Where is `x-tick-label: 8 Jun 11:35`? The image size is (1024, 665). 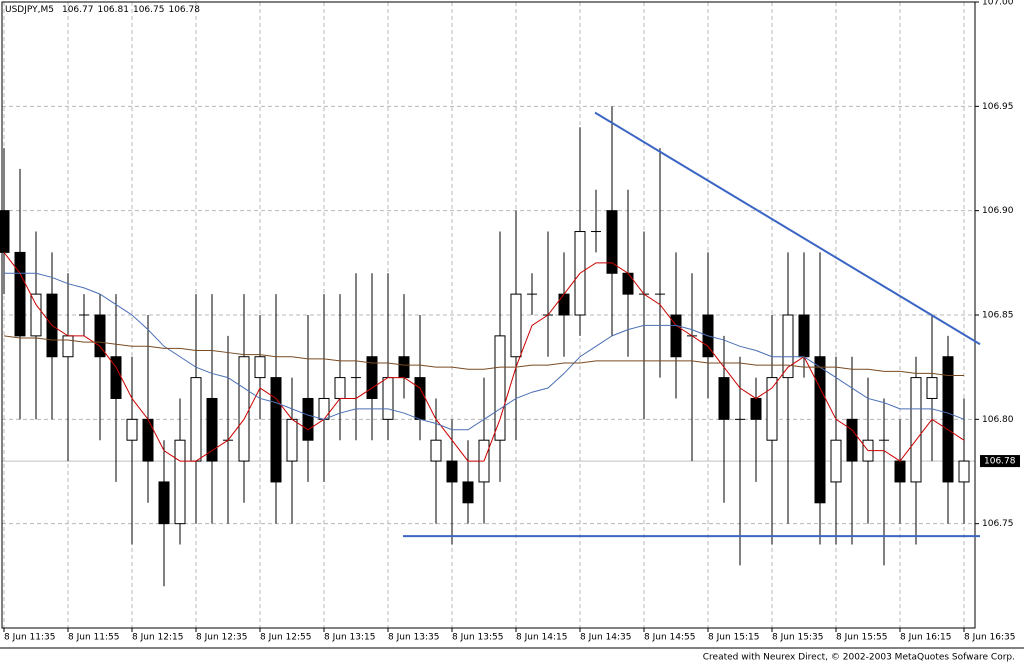 x-tick-label: 8 Jun 11:35 is located at coordinates (29, 638).